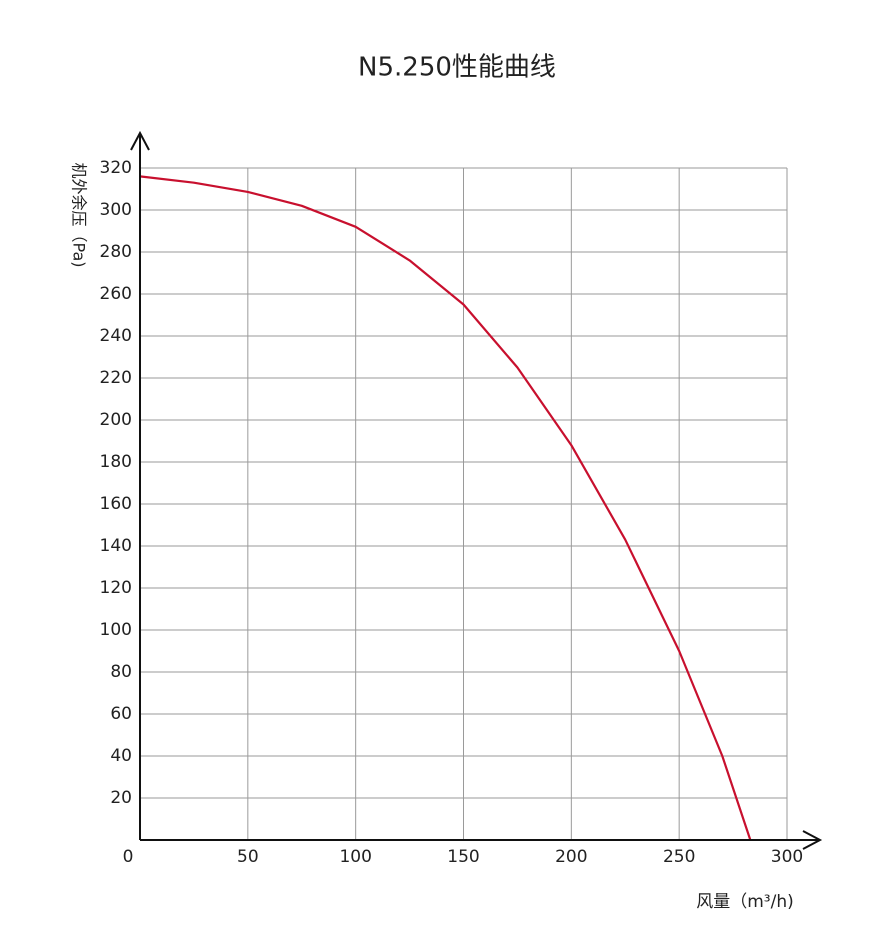  I want to click on y-tick-label: 120, so click(116, 588).